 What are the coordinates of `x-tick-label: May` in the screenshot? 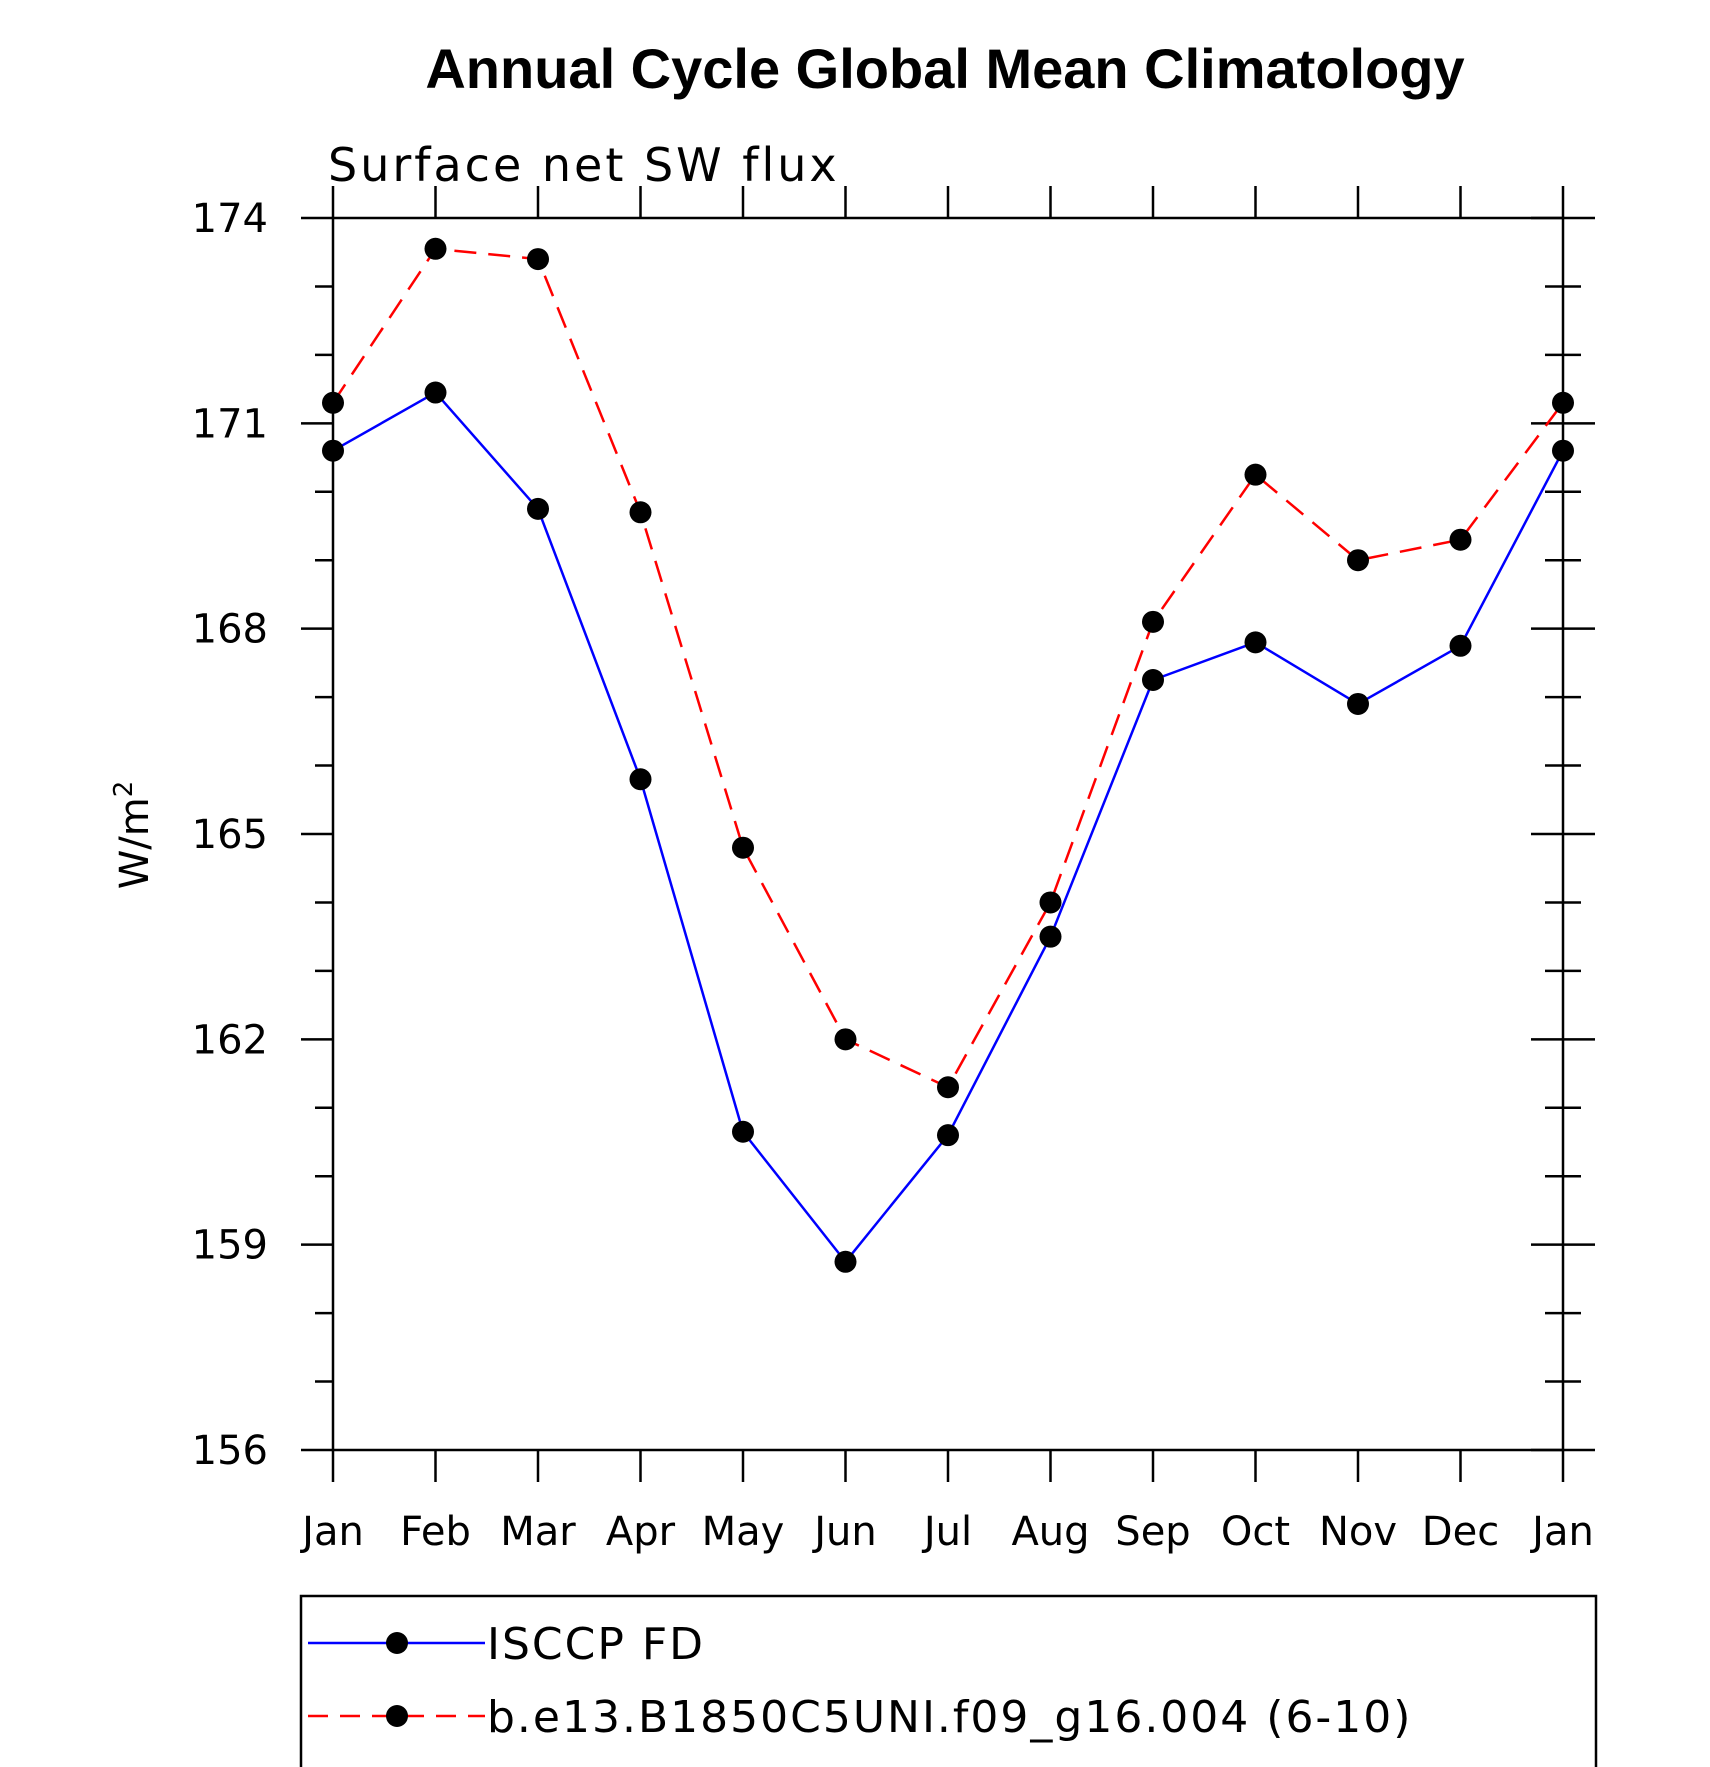 It's located at (743, 1532).